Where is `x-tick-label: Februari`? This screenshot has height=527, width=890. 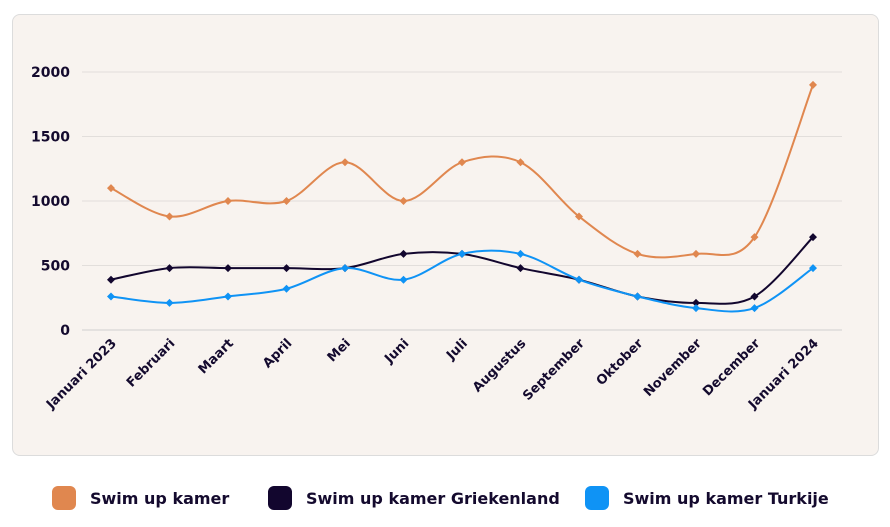
x-tick-label: Februari is located at coordinates (151, 363).